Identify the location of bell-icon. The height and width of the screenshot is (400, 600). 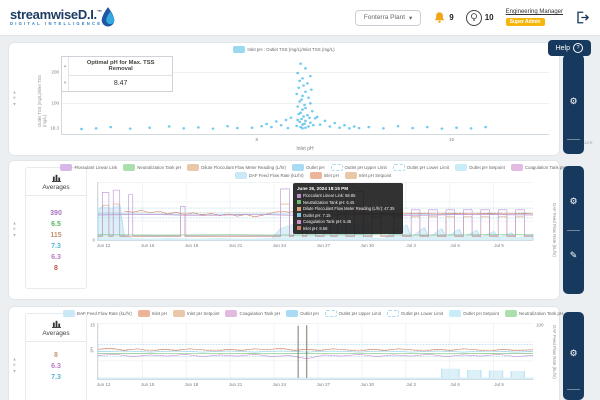
(439, 17).